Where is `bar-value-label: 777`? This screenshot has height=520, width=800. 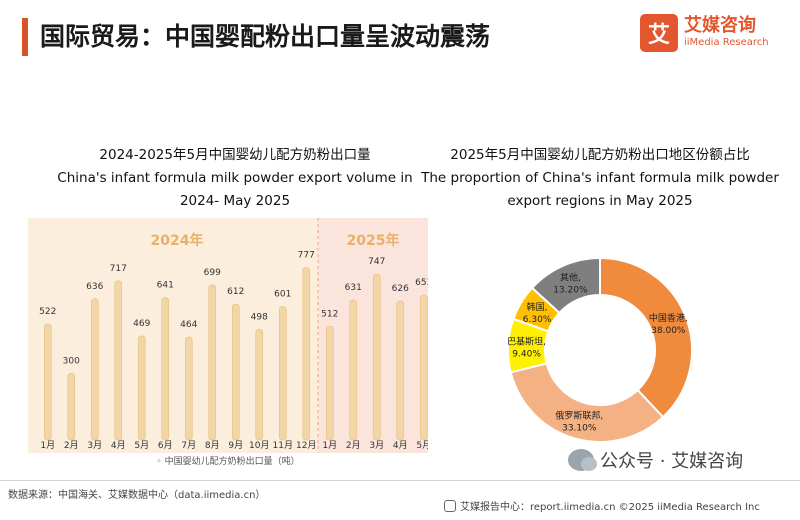
bar-value-label: 777 is located at coordinates (306, 256).